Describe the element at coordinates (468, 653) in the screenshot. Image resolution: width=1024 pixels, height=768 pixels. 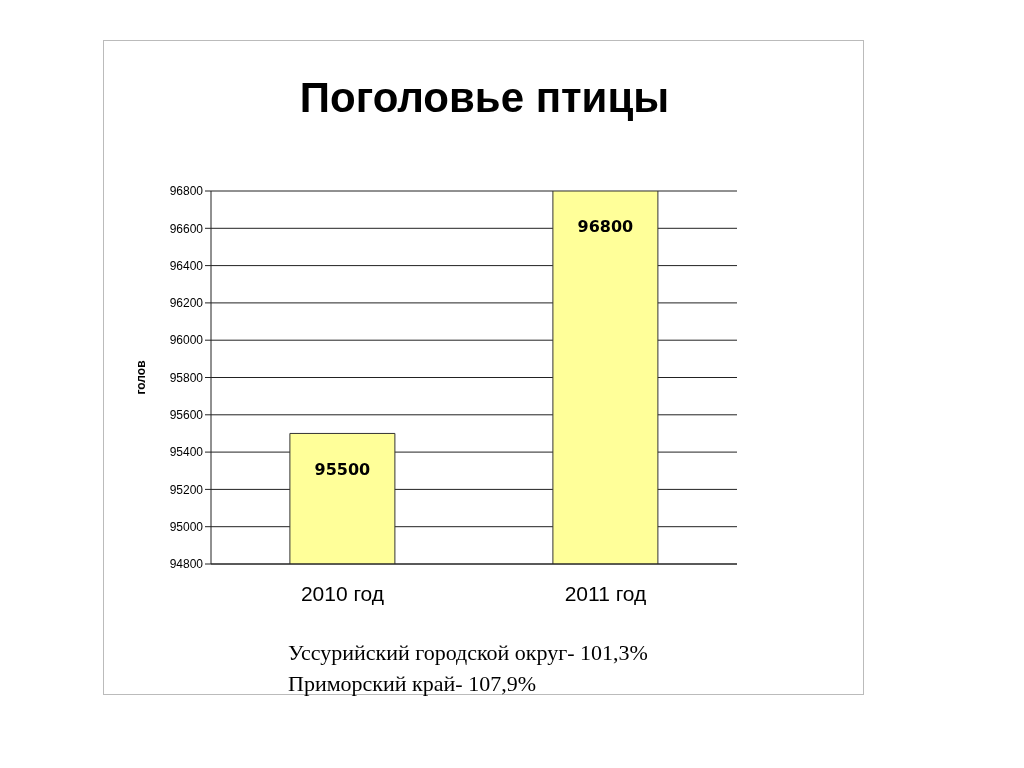
I see `text: Уссурийский городской округ- 101,3%` at that location.